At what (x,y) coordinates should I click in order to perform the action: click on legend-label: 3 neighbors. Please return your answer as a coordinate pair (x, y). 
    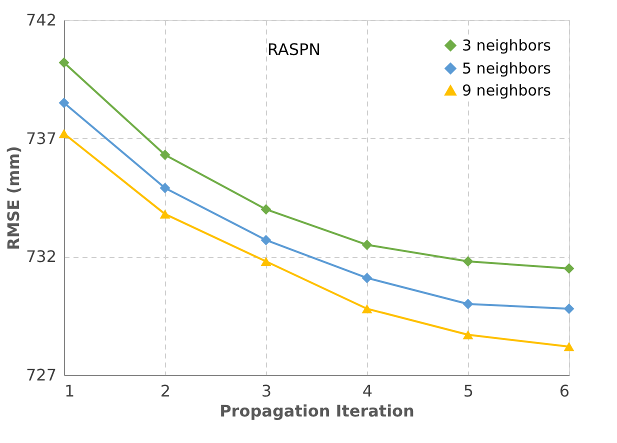
    Looking at the image, I should click on (507, 45).